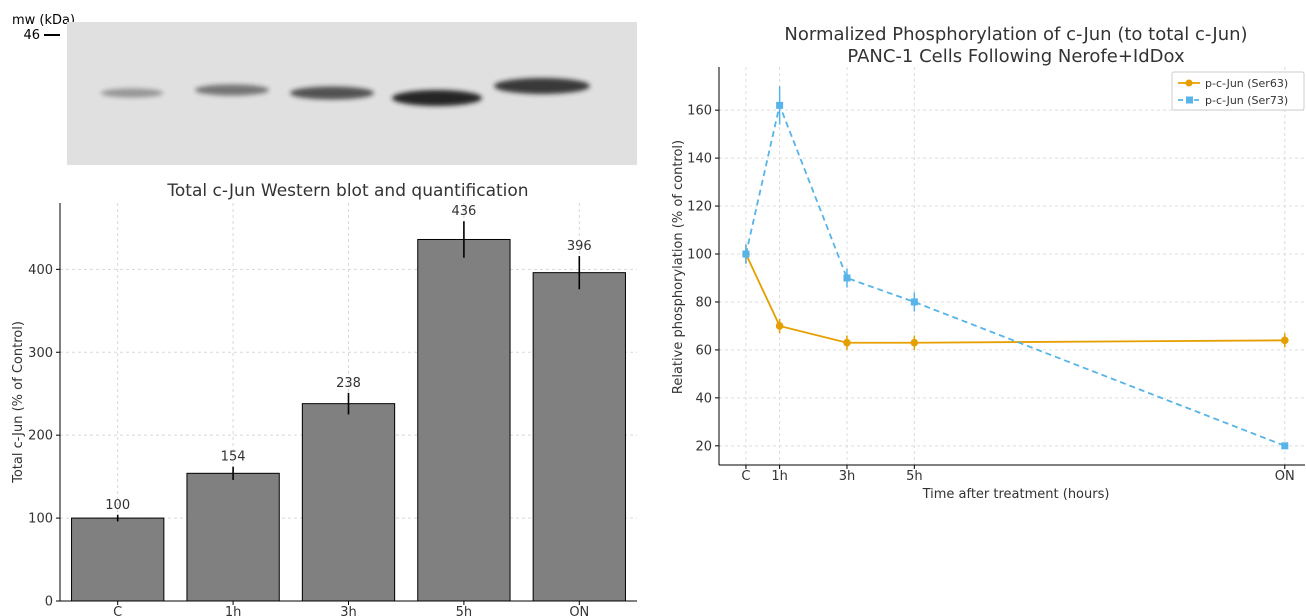  Describe the element at coordinates (233, 610) in the screenshot. I see `bar-x-tick-label: 1h` at that location.